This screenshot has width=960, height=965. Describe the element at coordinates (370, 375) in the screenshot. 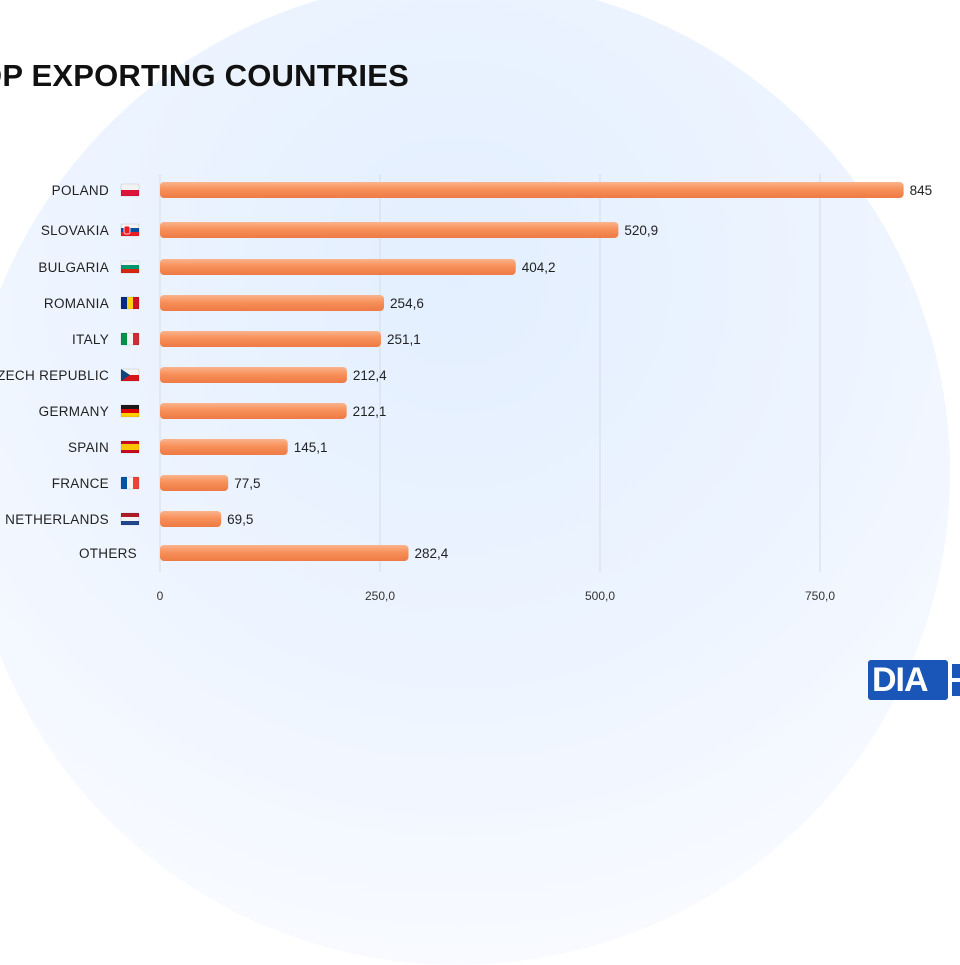

I see `value-label: 212,4` at that location.